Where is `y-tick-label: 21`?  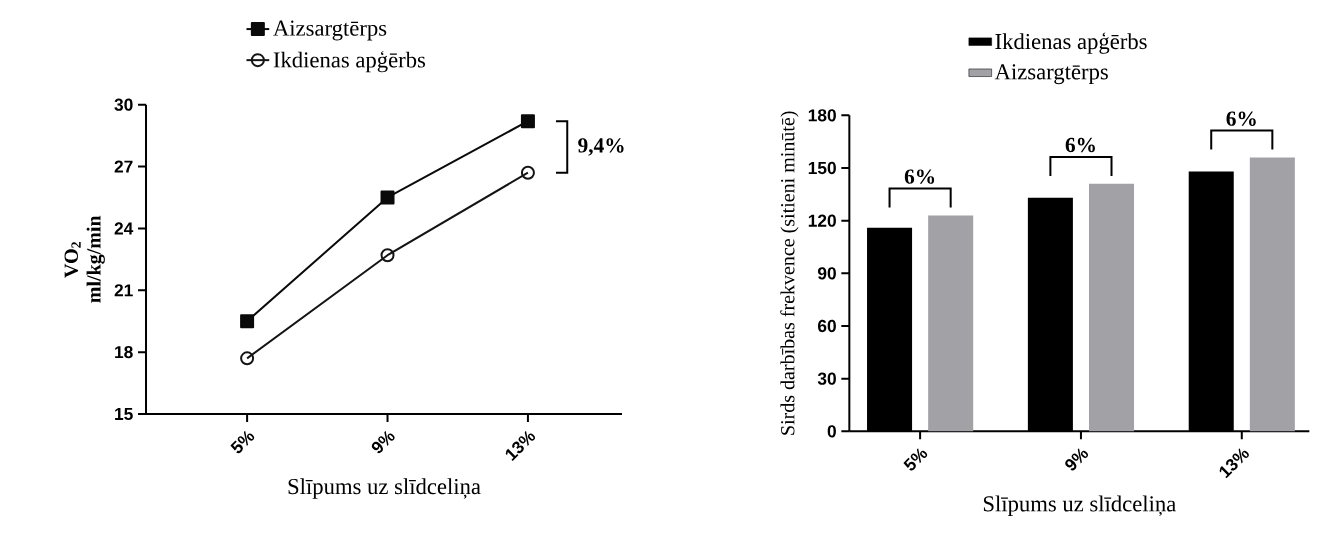
y-tick-label: 21 is located at coordinates (123, 290).